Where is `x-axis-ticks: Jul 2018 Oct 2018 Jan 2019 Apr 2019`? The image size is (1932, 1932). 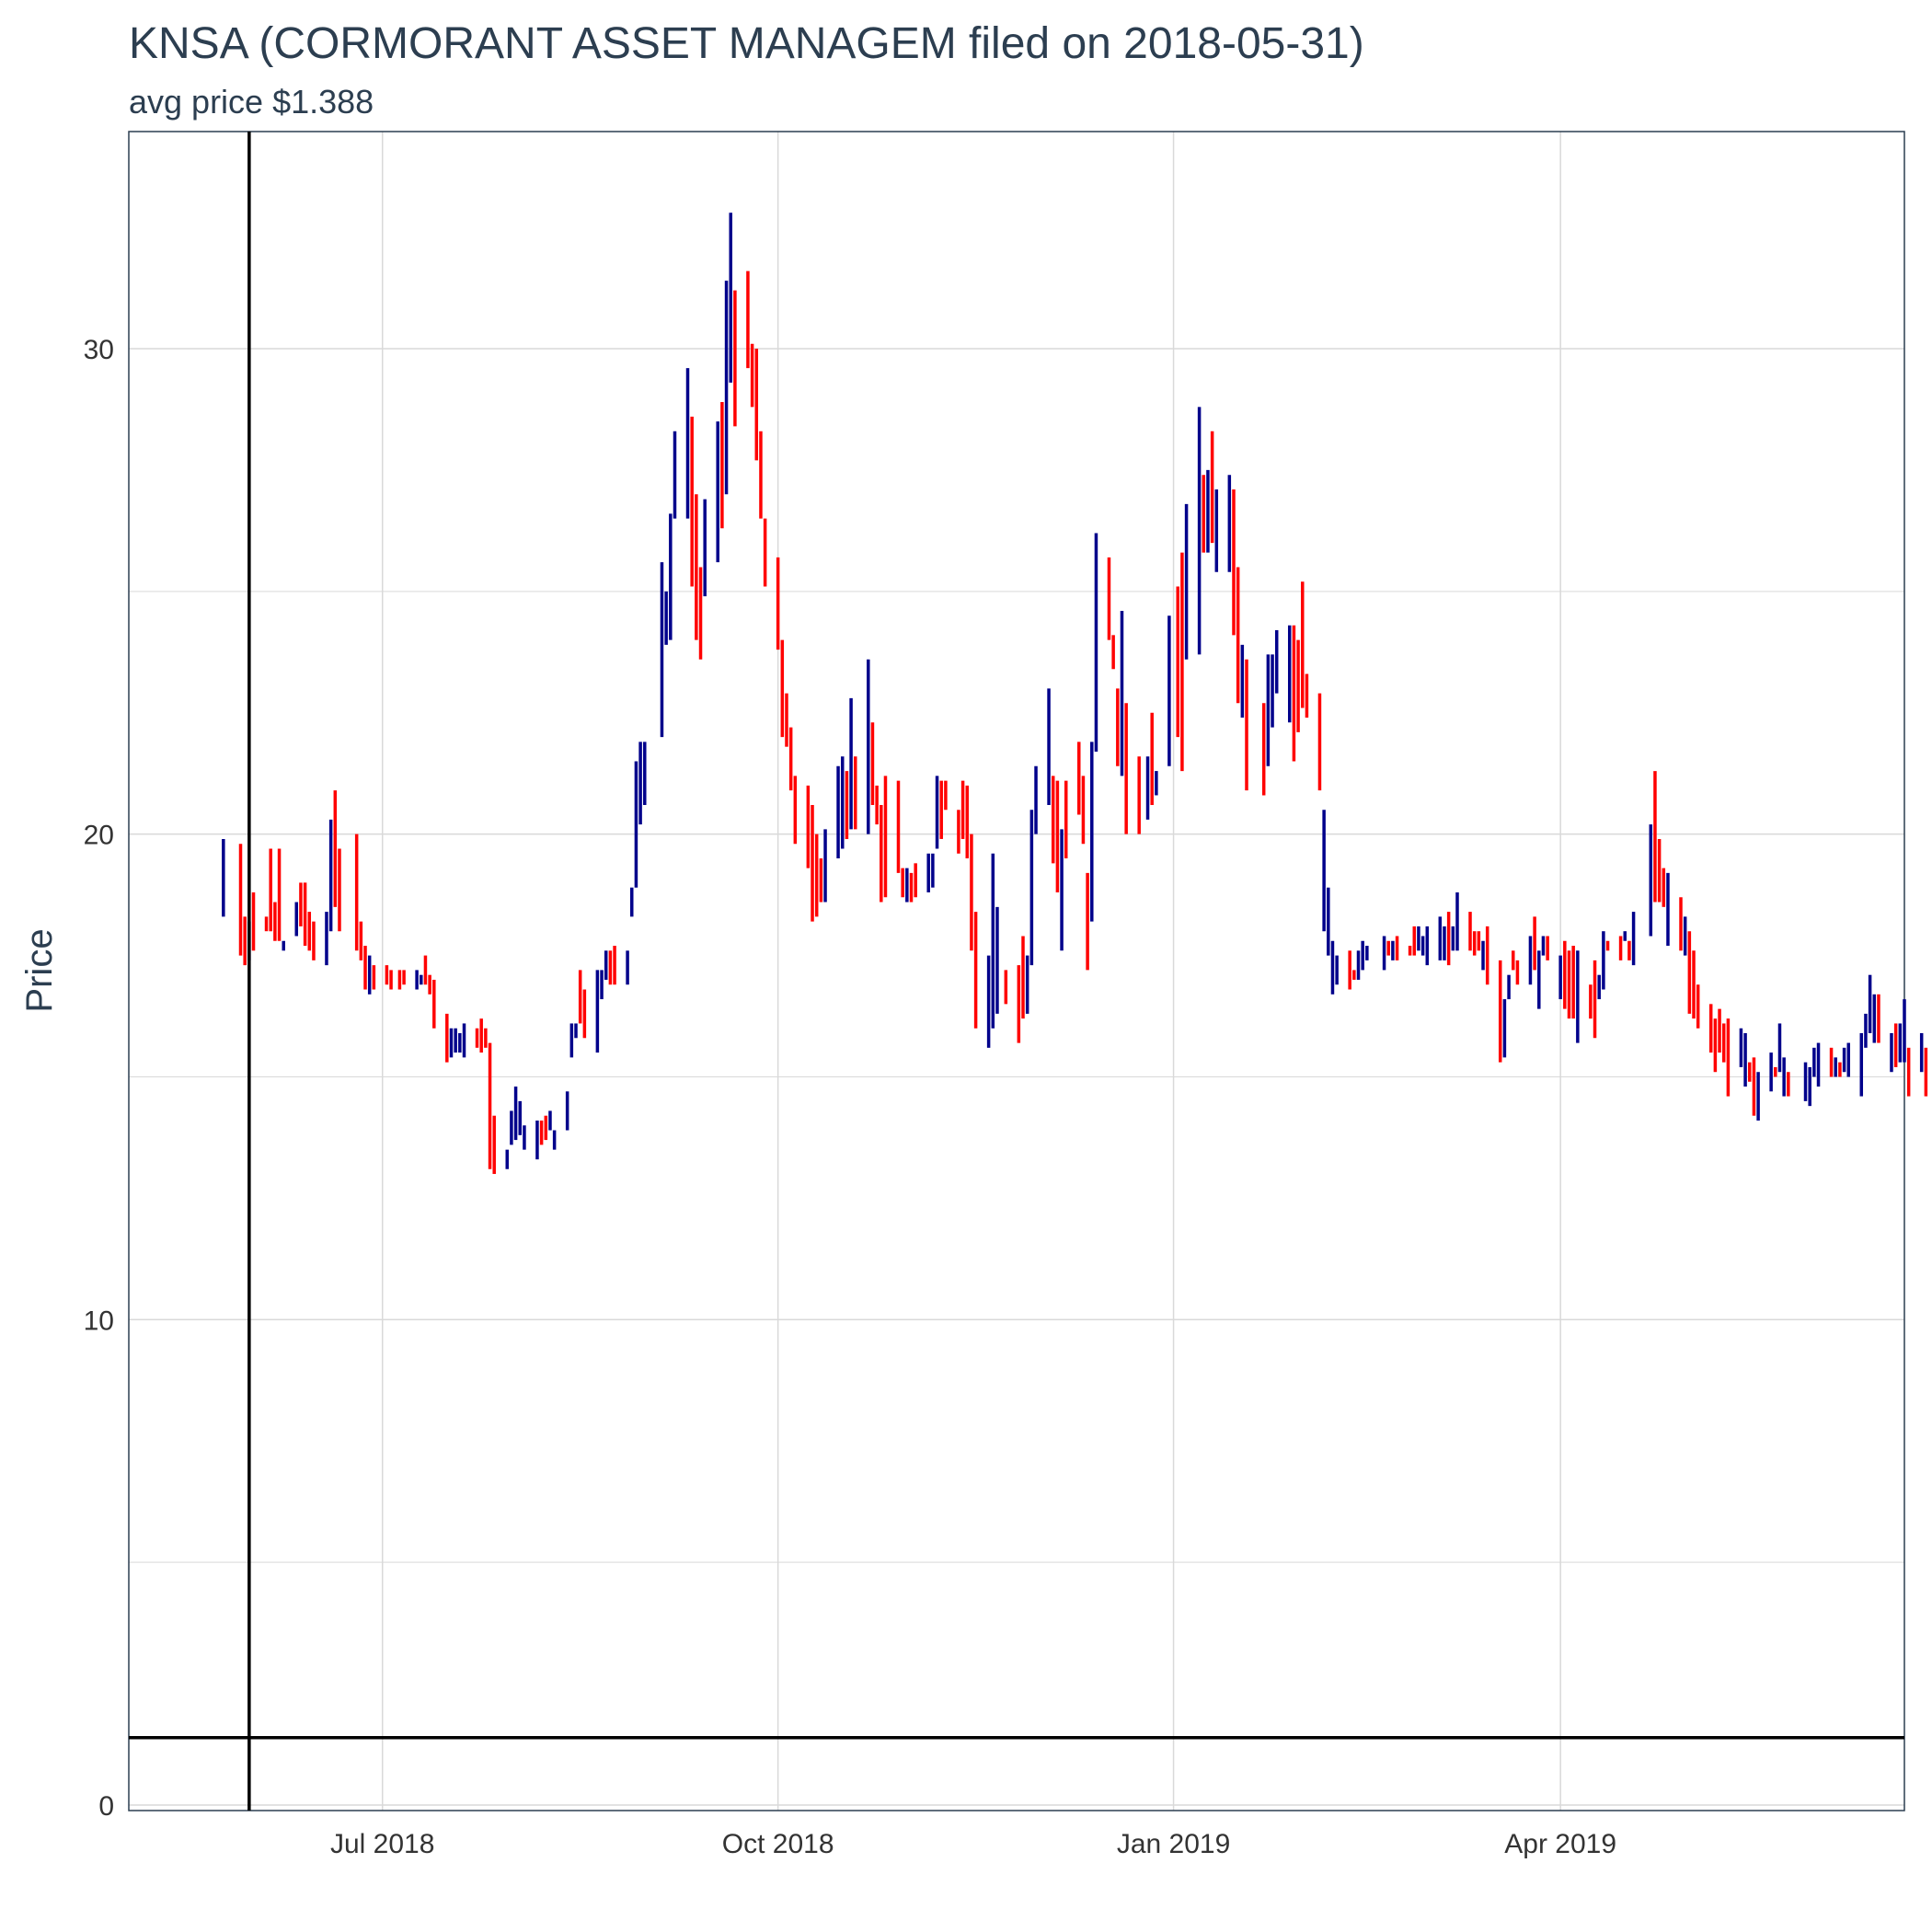
x-axis-ticks: Jul 2018 Oct 2018 Jan 2019 Apr 2019 is located at coordinates (973, 1844).